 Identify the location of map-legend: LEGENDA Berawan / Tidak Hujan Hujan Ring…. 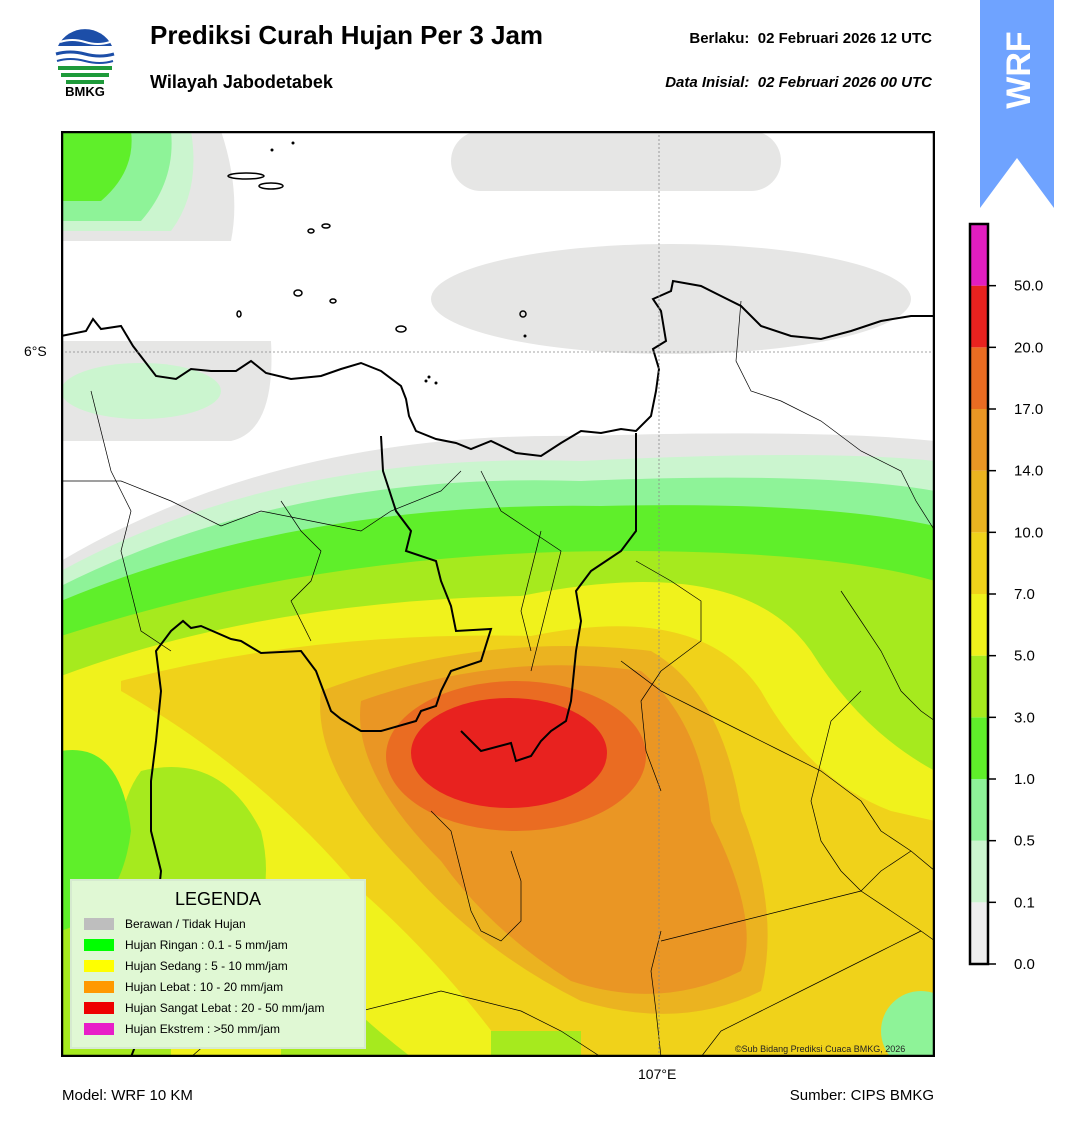
(218, 964).